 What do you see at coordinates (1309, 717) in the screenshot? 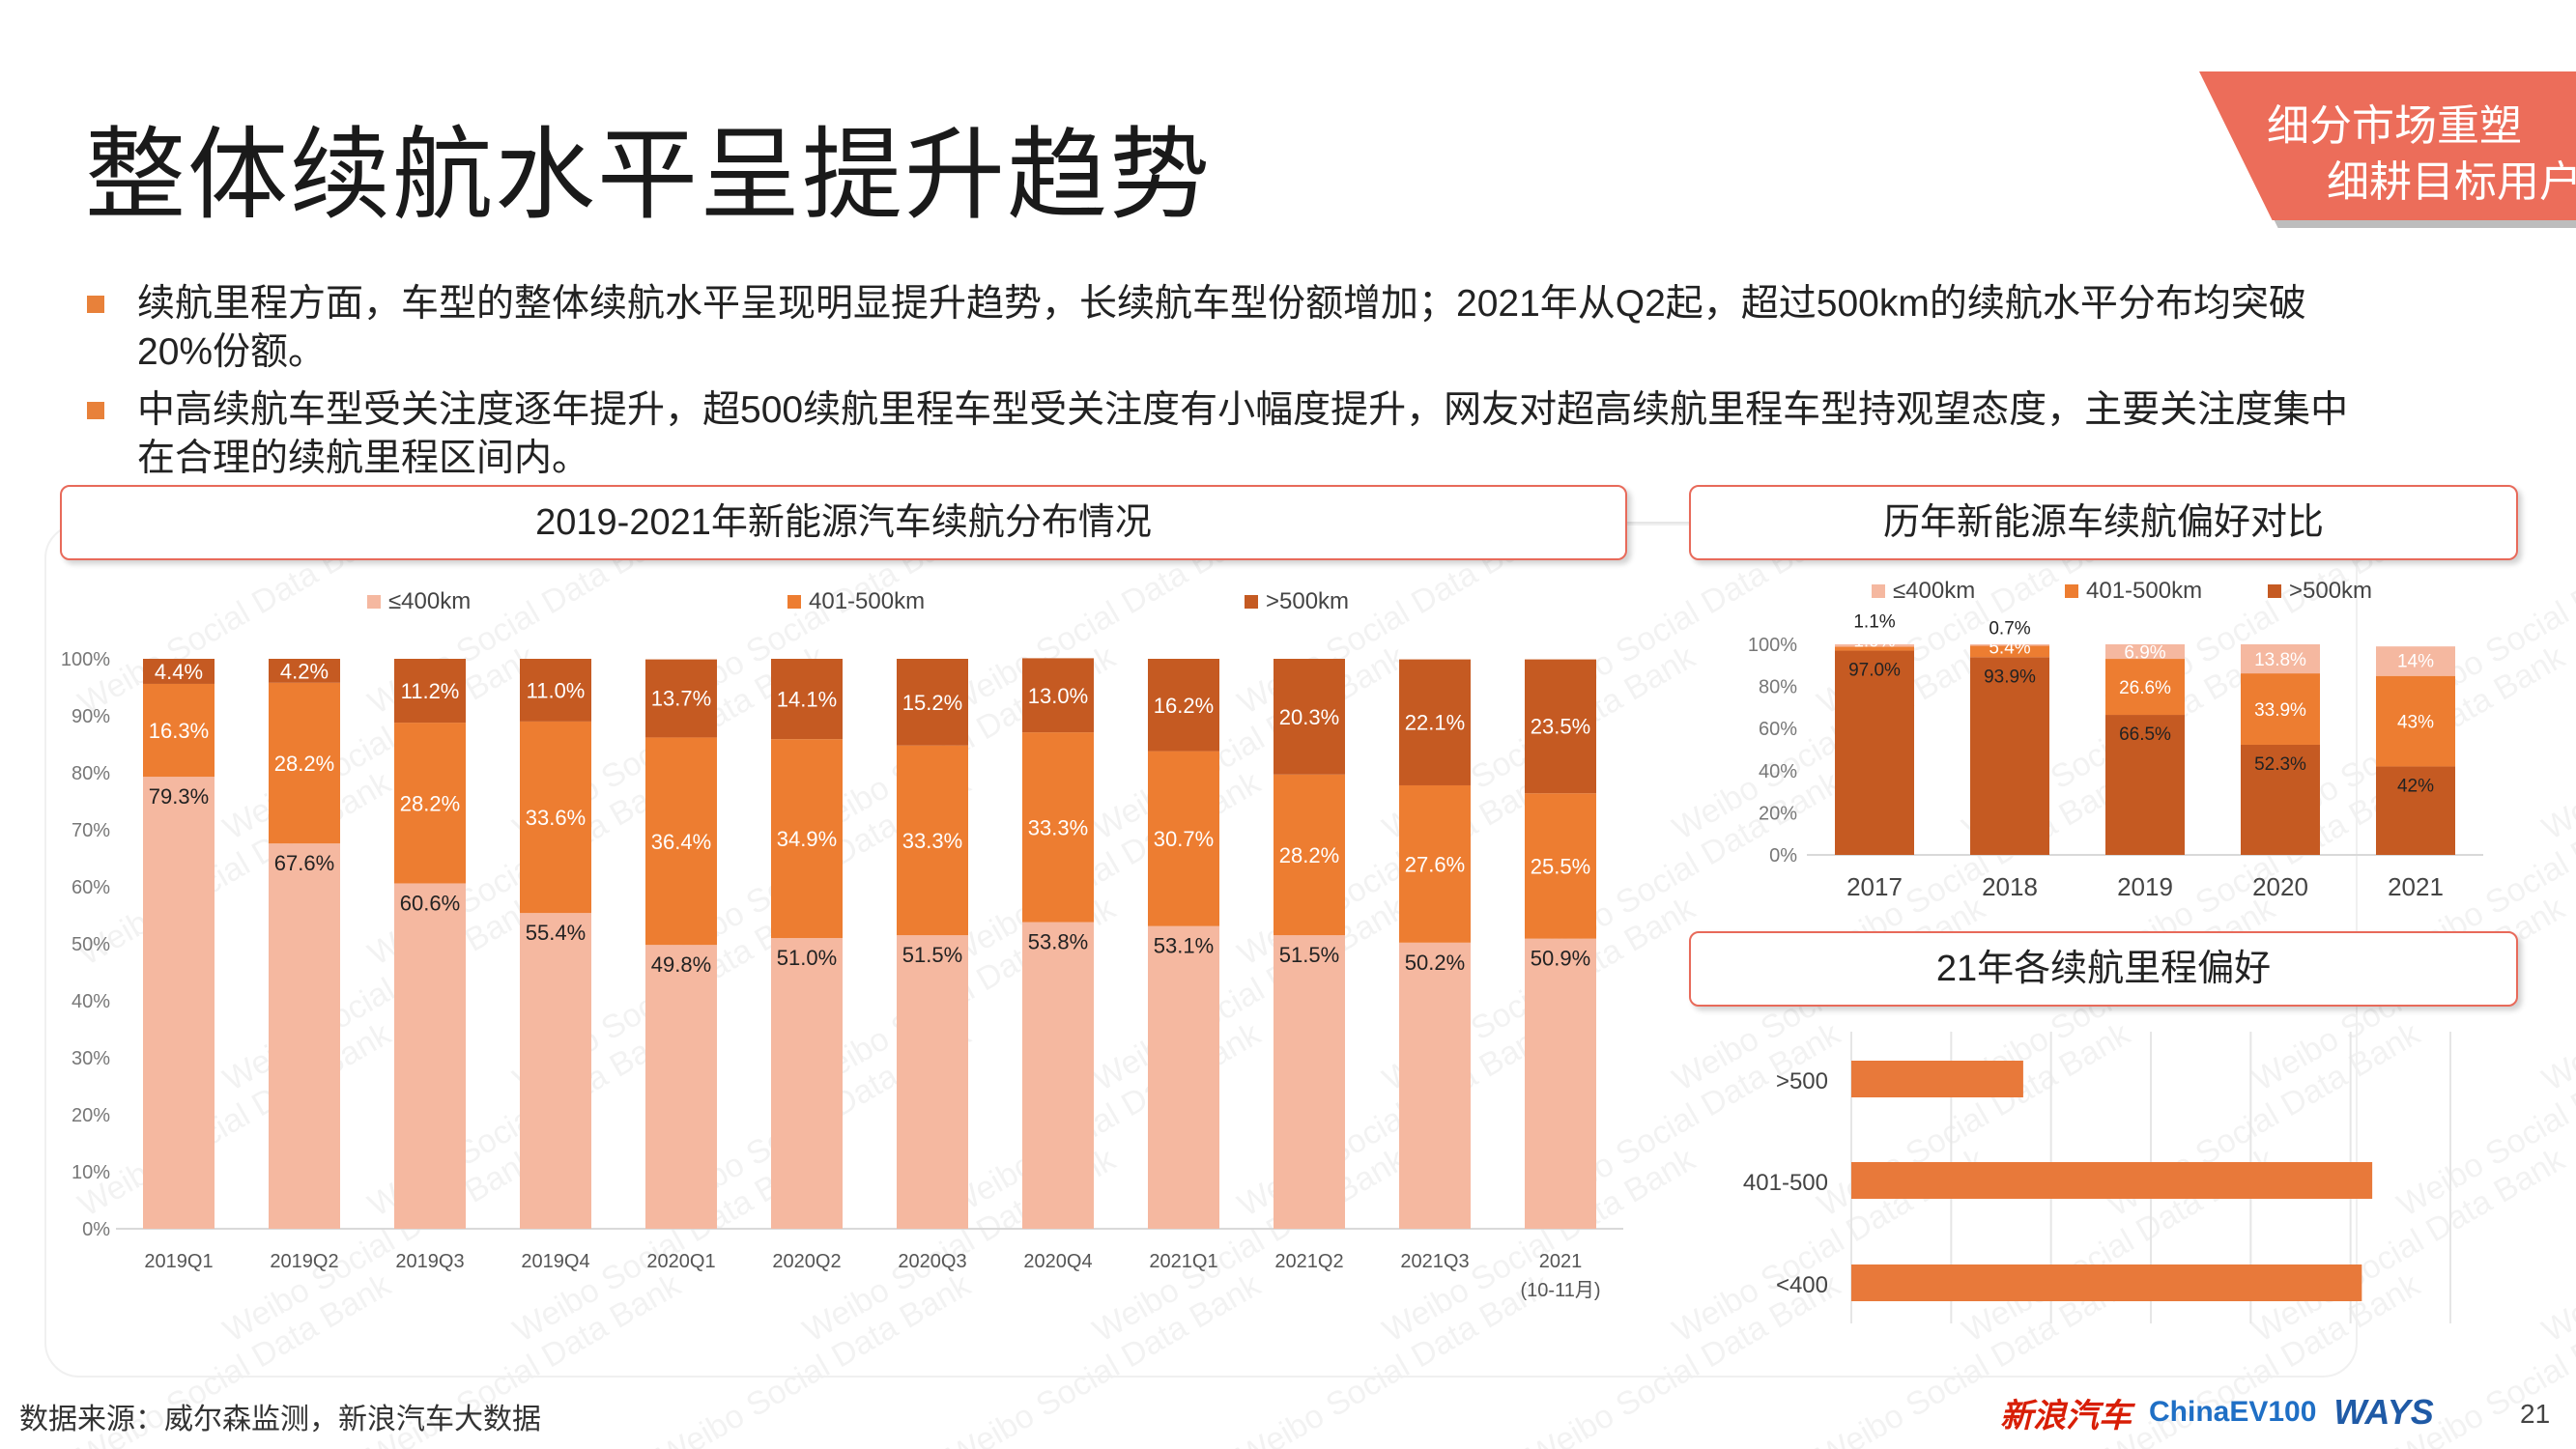
I see `data-label: 20.3%` at bounding box center [1309, 717].